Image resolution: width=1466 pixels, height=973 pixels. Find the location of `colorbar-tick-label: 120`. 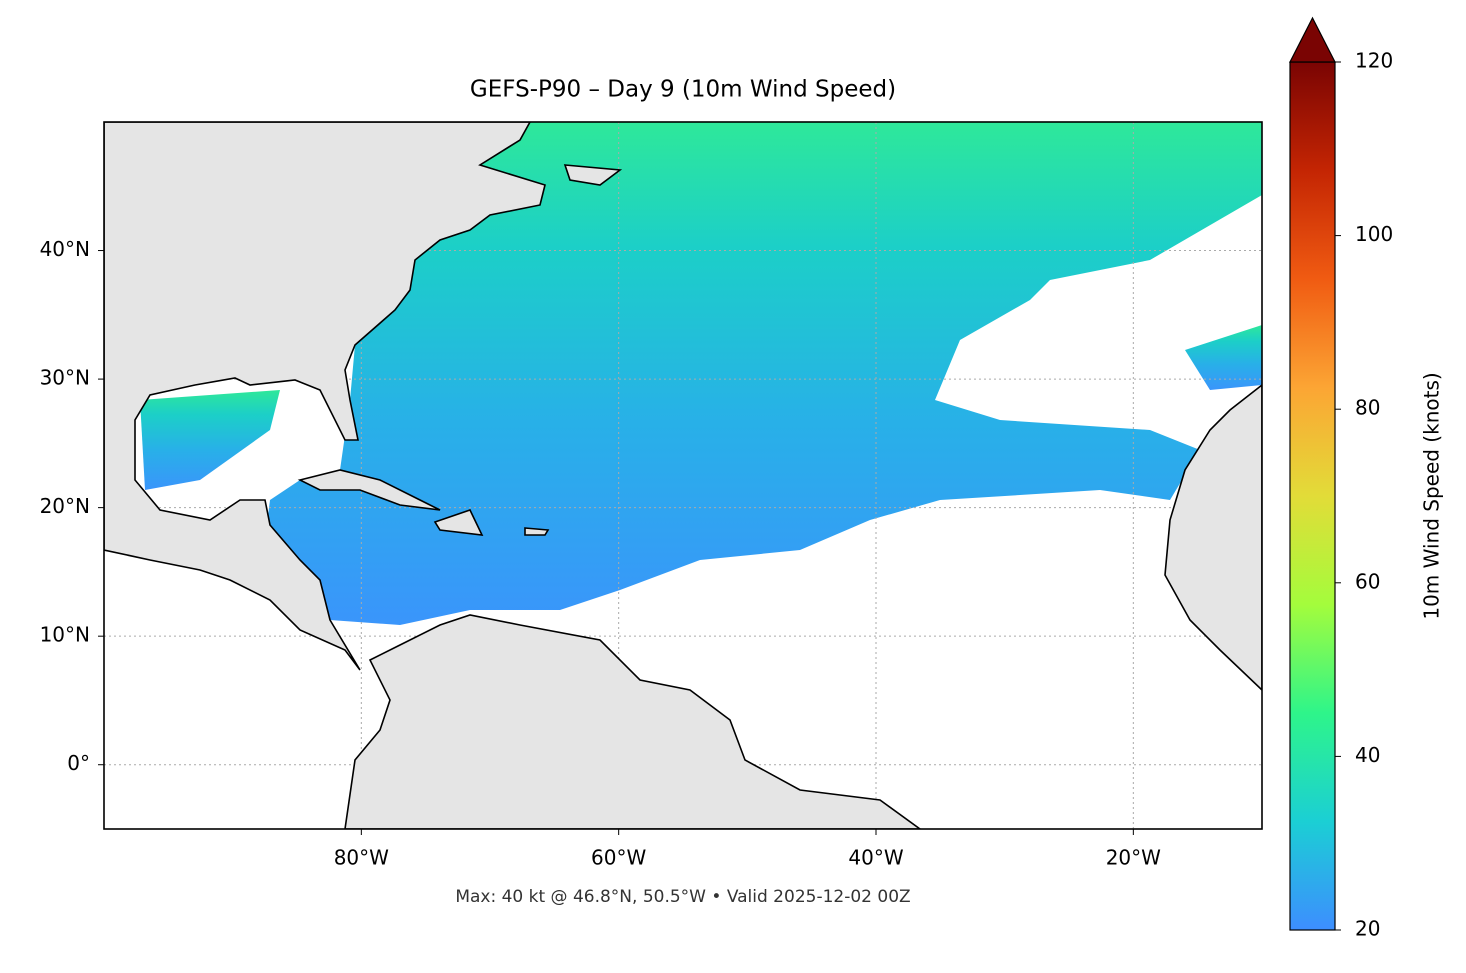

colorbar-tick-label: 120 is located at coordinates (1374, 61).